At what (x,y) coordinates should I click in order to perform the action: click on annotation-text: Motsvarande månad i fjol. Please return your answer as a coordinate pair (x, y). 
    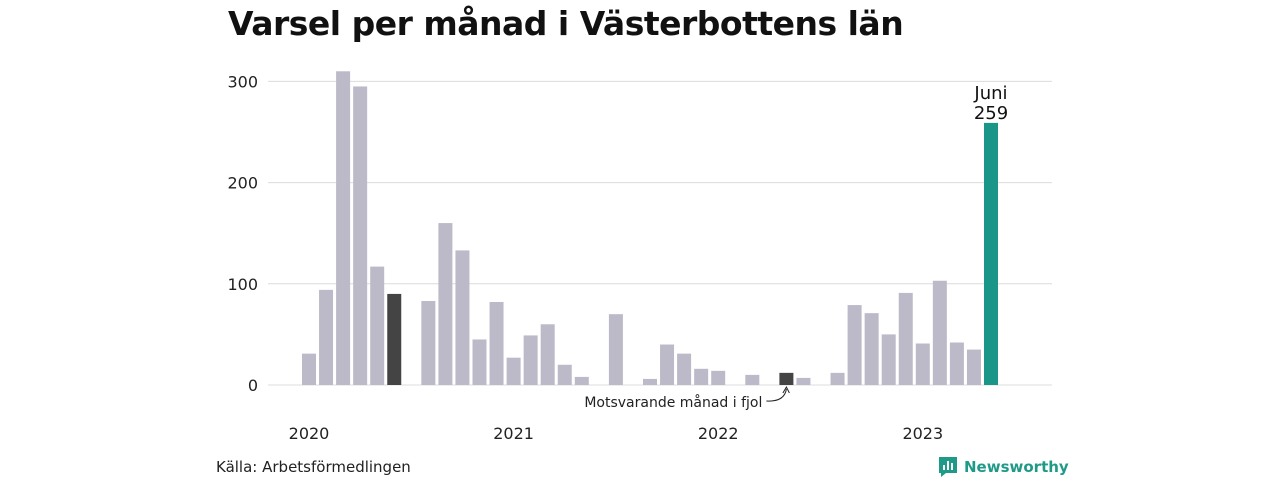
    Looking at the image, I should click on (673, 402).